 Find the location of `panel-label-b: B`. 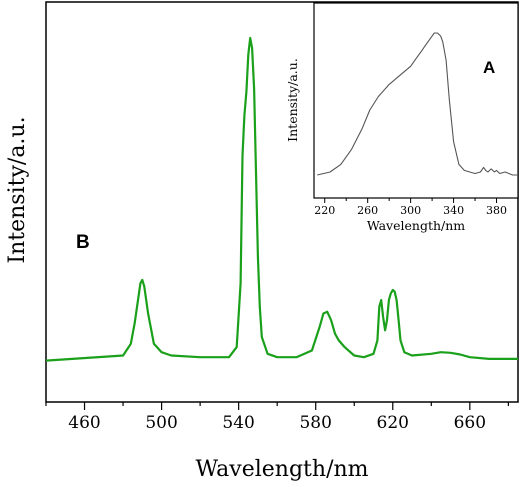

panel-label-b: B is located at coordinates (83, 242).